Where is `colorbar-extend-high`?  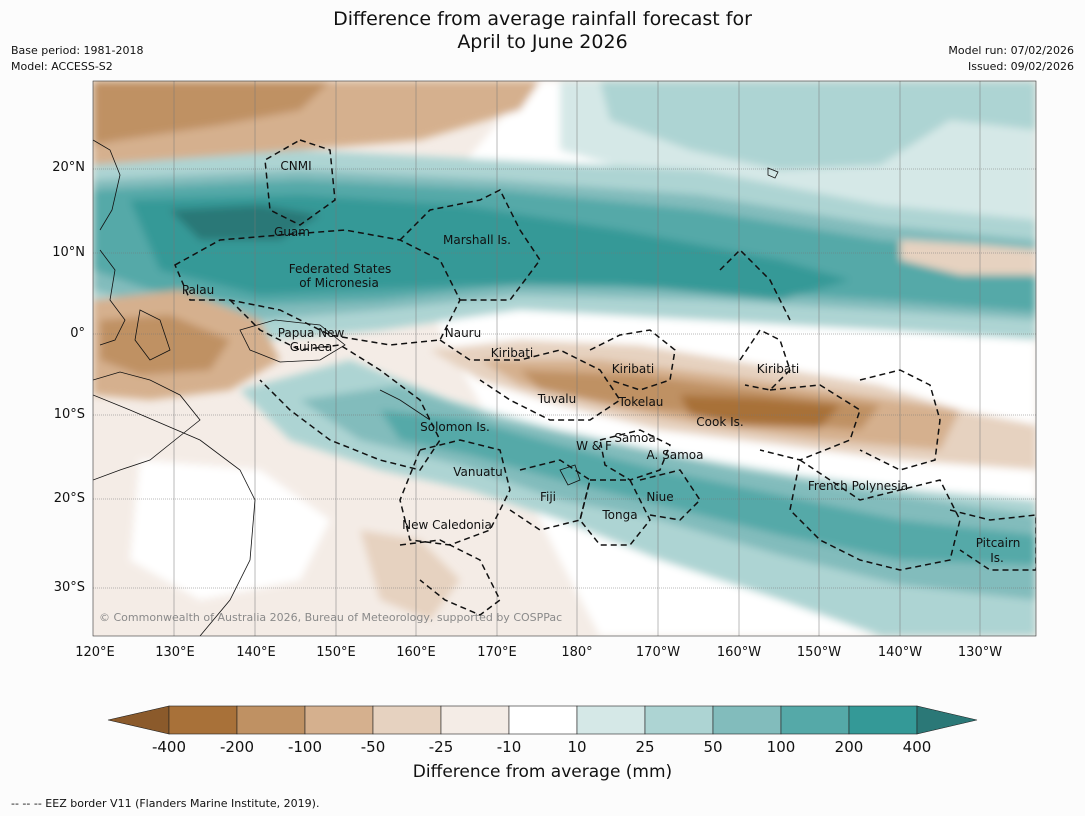
colorbar-extend-high is located at coordinates (947, 720).